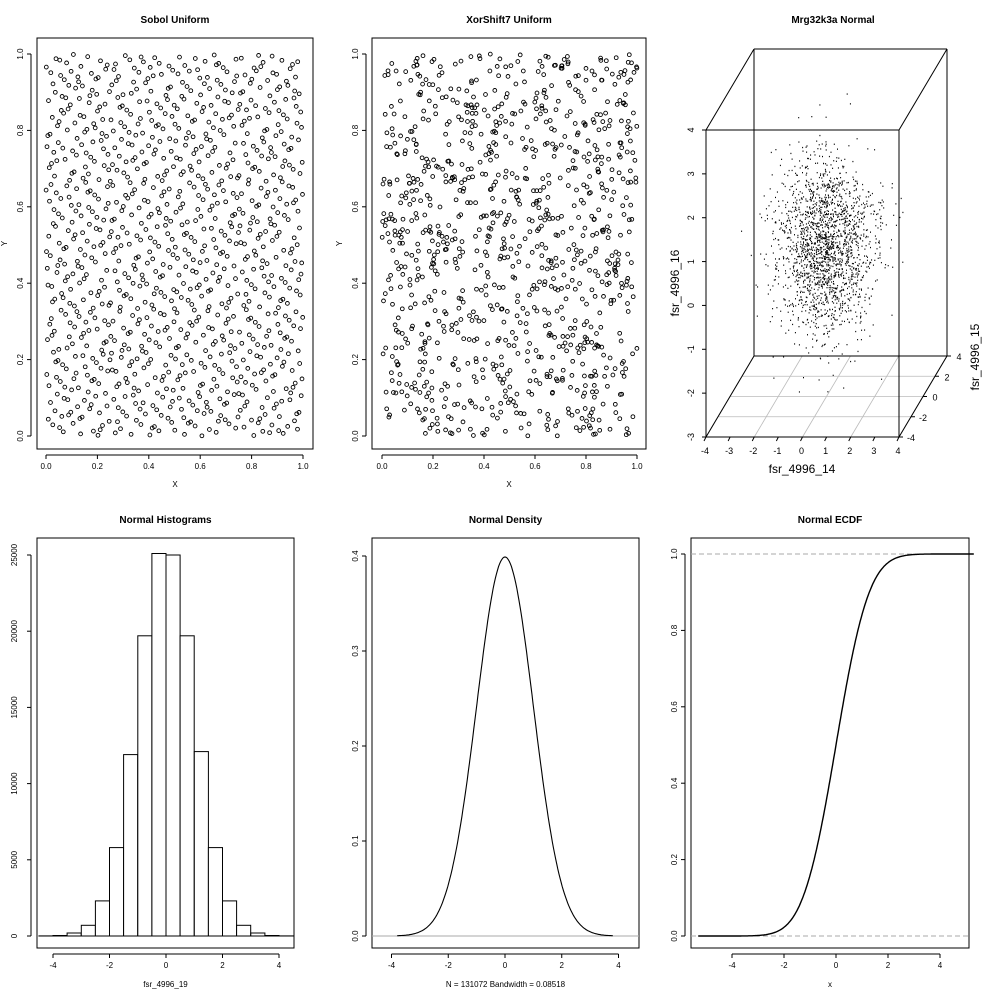  I want to click on mrg-z-tick-label: -3, so click(691, 437).